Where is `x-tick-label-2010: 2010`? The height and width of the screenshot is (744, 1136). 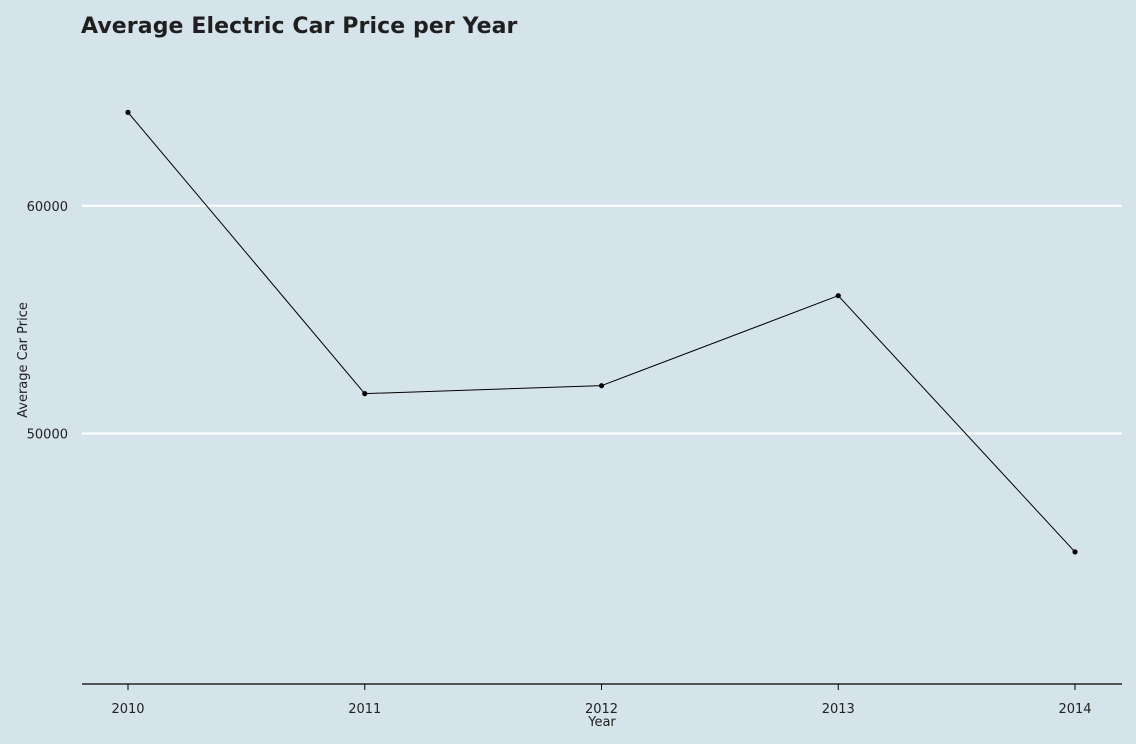
x-tick-label-2010: 2010 is located at coordinates (127, 709).